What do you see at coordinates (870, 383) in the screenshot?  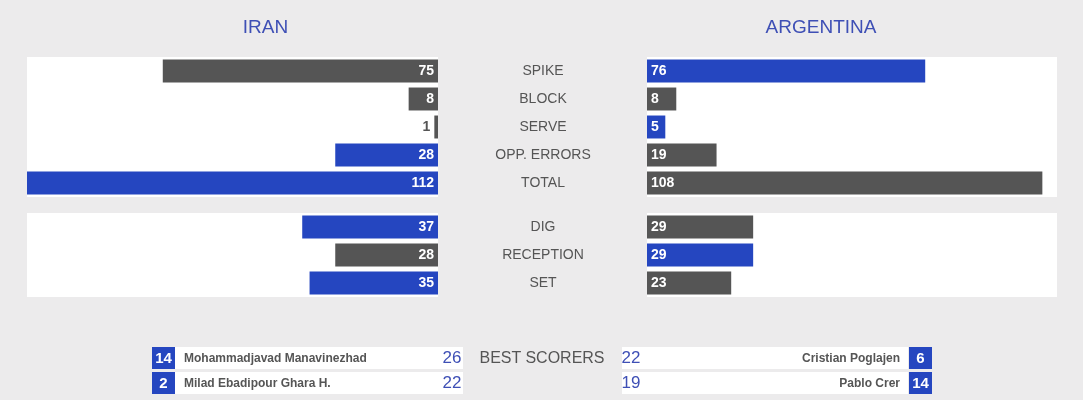 I see `text: Pablo Crer` at bounding box center [870, 383].